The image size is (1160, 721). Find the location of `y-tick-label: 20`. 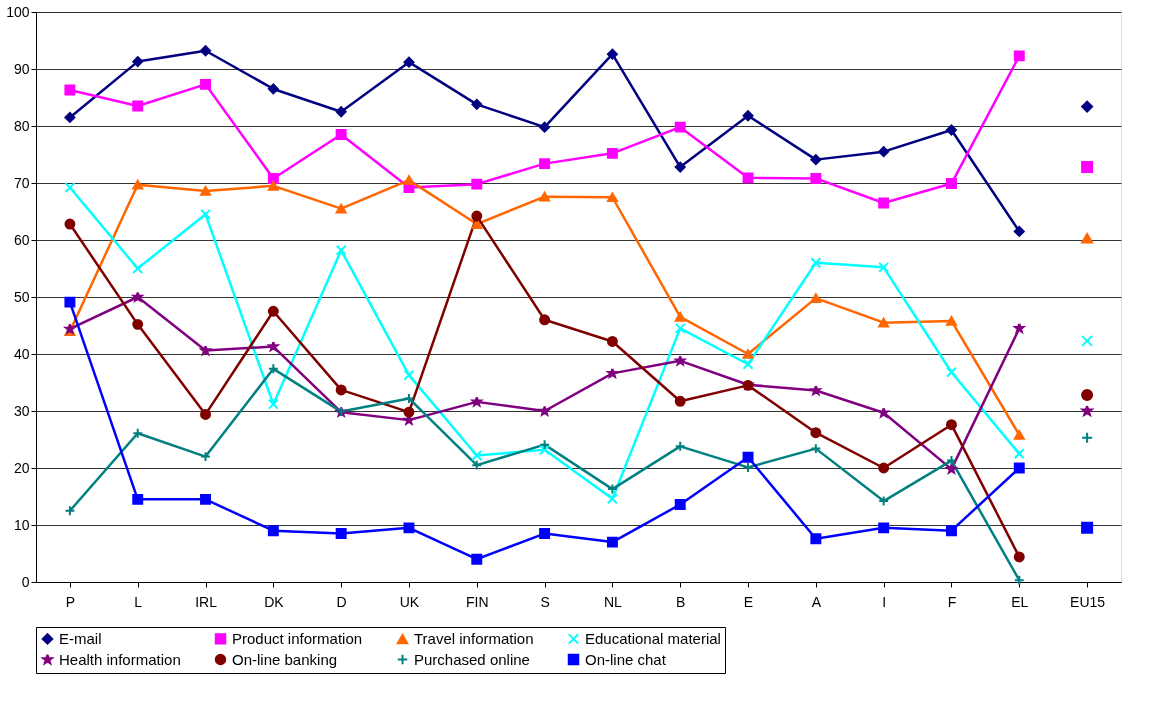

y-tick-label: 20 is located at coordinates (21, 467).